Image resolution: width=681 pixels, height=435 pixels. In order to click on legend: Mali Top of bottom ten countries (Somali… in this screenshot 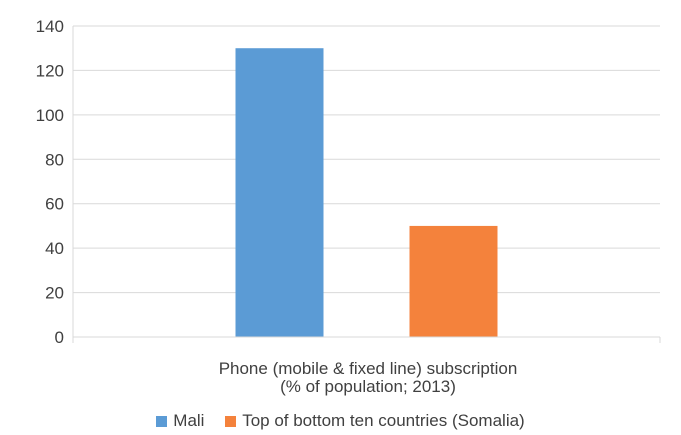, I will do `click(340, 421)`.